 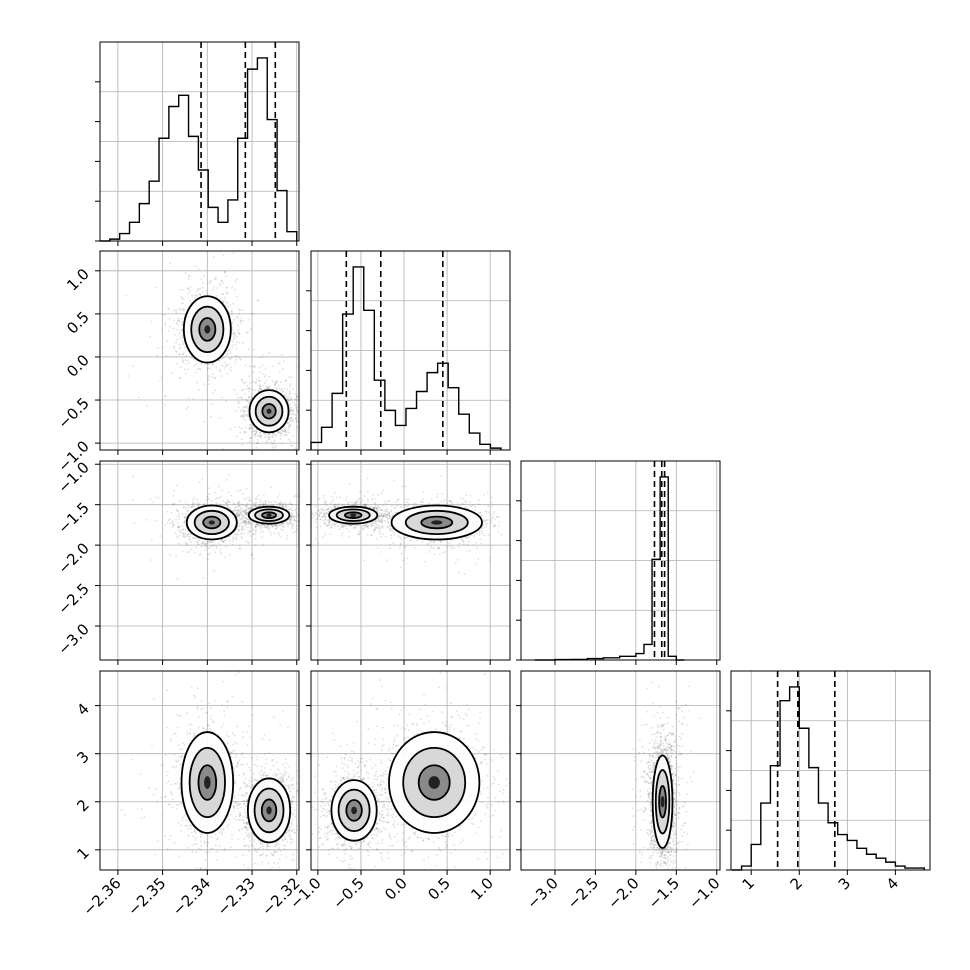 What do you see at coordinates (623, 893) in the screenshot?
I see `x-tick-label: −2.0` at bounding box center [623, 893].